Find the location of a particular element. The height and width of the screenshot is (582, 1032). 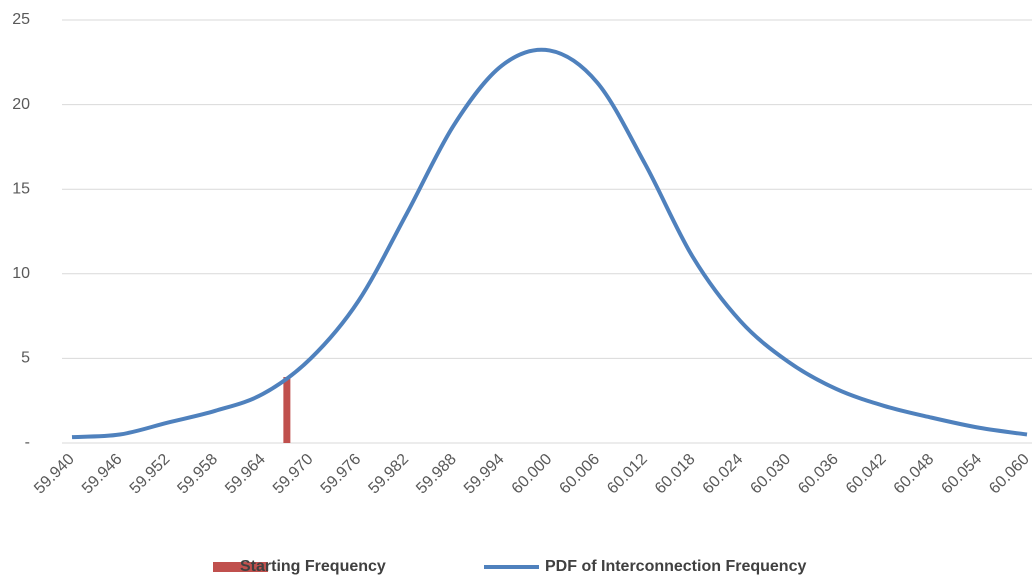

x-tick-label: 59.958 is located at coordinates (197, 474).